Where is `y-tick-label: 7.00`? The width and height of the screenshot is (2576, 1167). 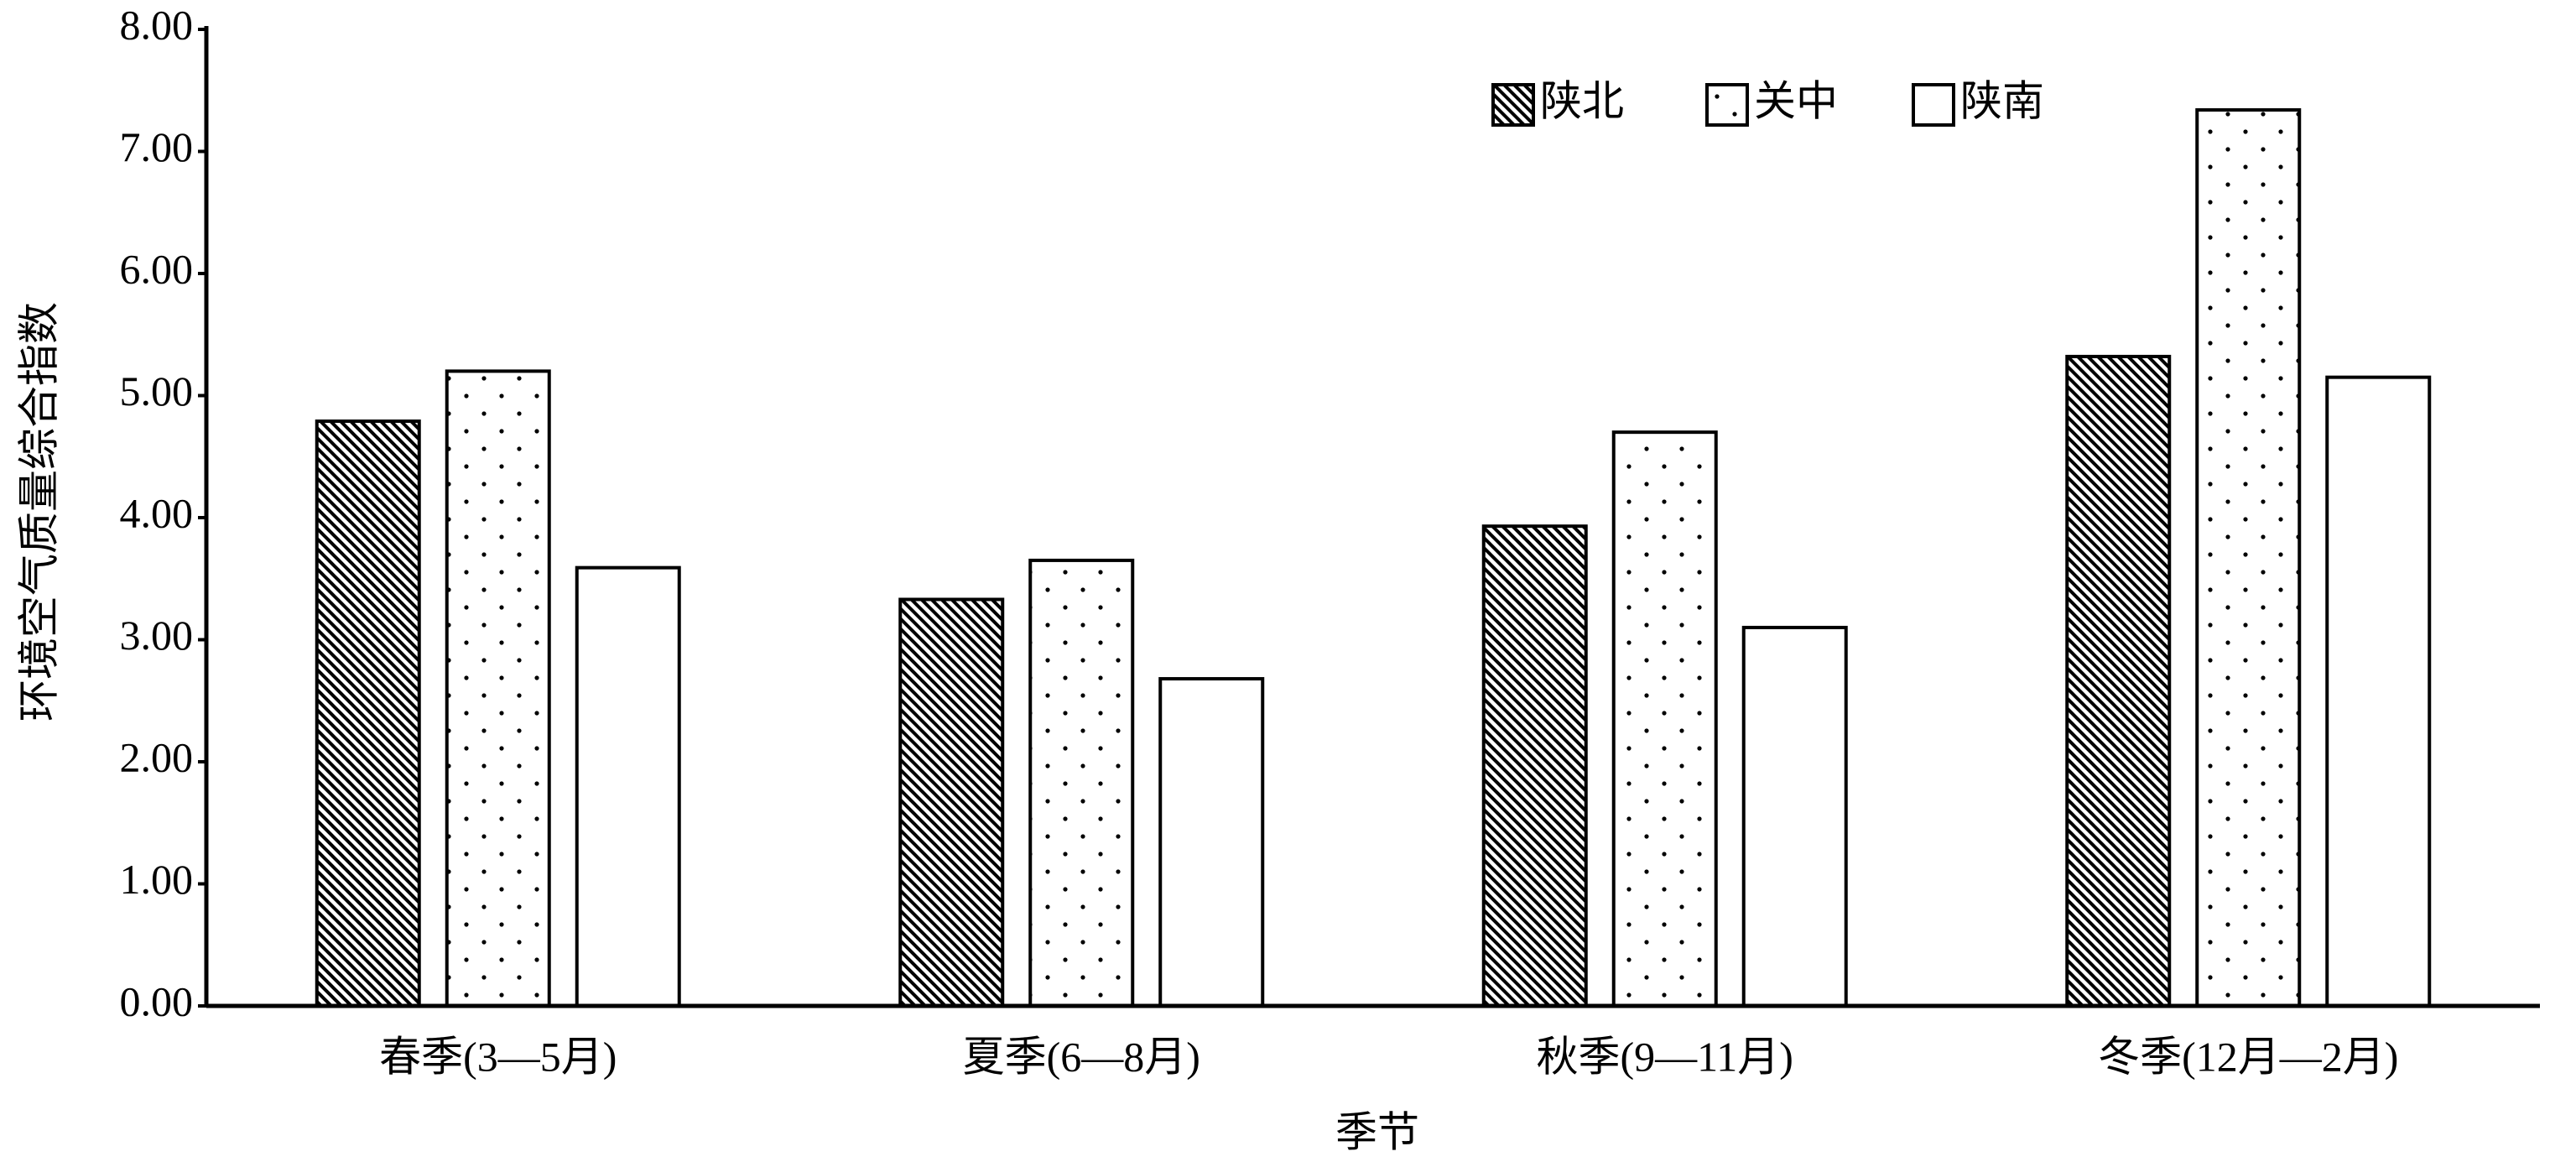
y-tick-label: 7.00 is located at coordinates (157, 146).